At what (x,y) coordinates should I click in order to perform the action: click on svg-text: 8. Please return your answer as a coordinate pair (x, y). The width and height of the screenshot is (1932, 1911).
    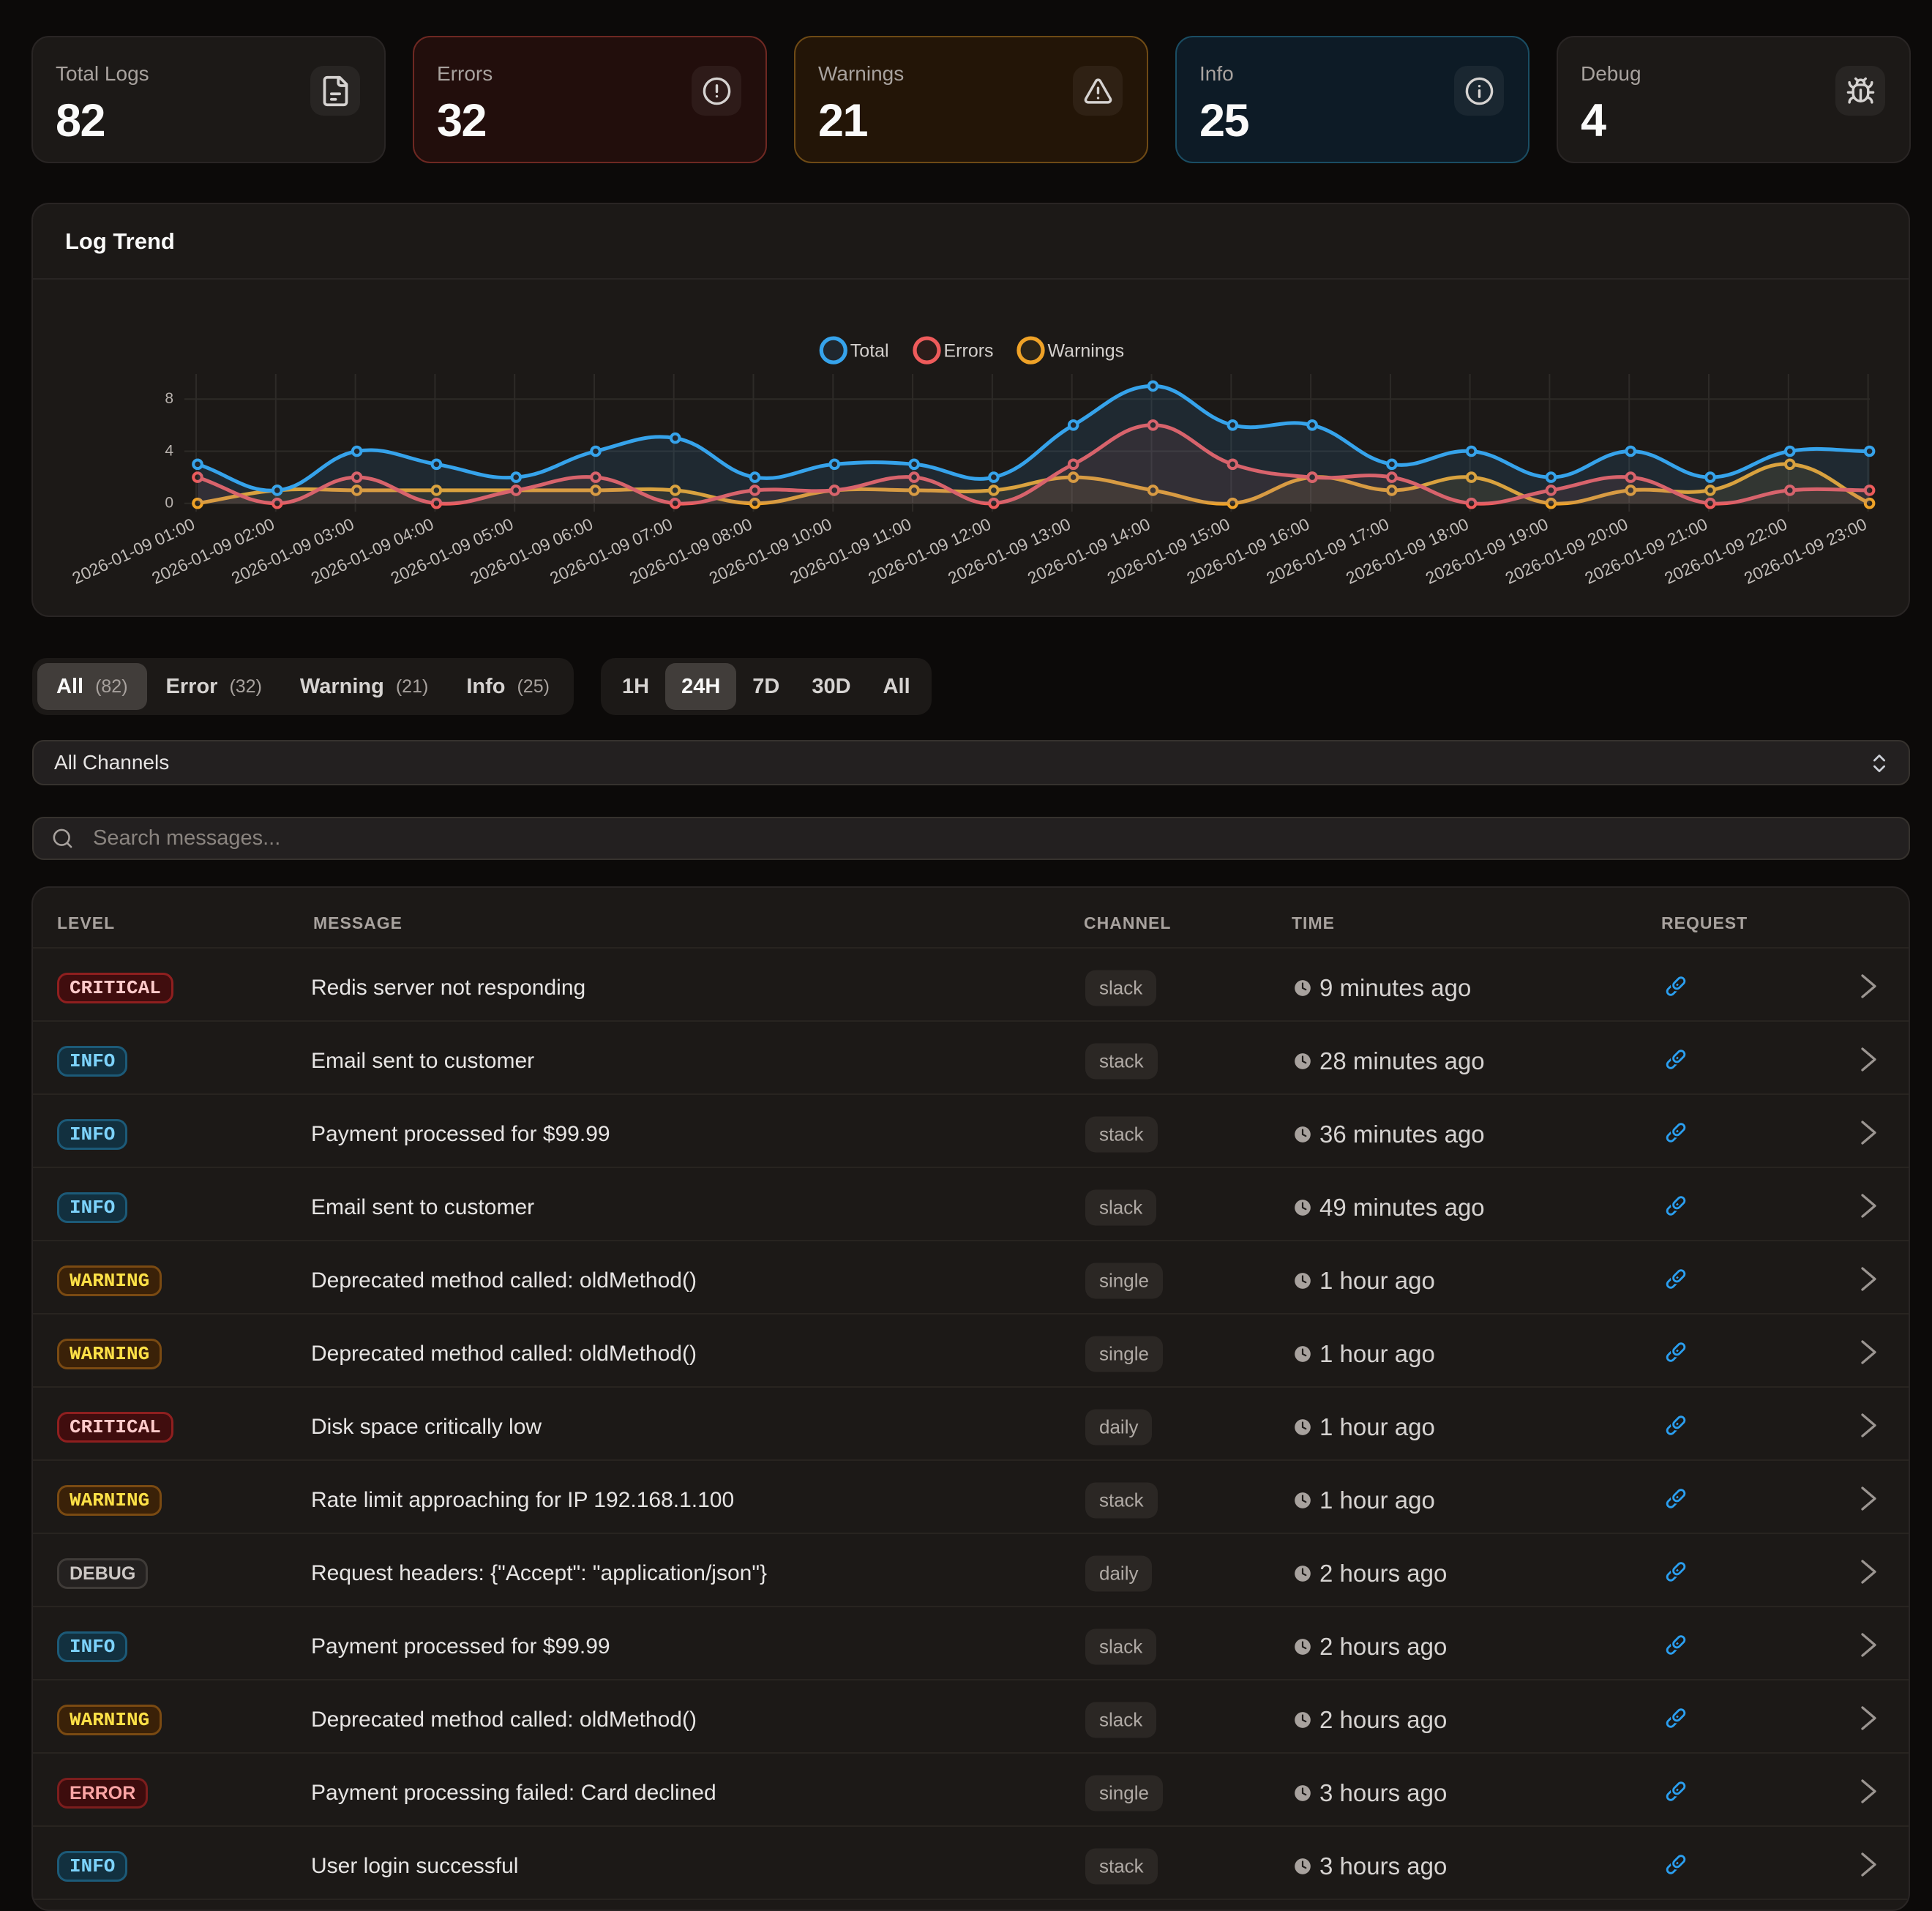
    Looking at the image, I should click on (169, 398).